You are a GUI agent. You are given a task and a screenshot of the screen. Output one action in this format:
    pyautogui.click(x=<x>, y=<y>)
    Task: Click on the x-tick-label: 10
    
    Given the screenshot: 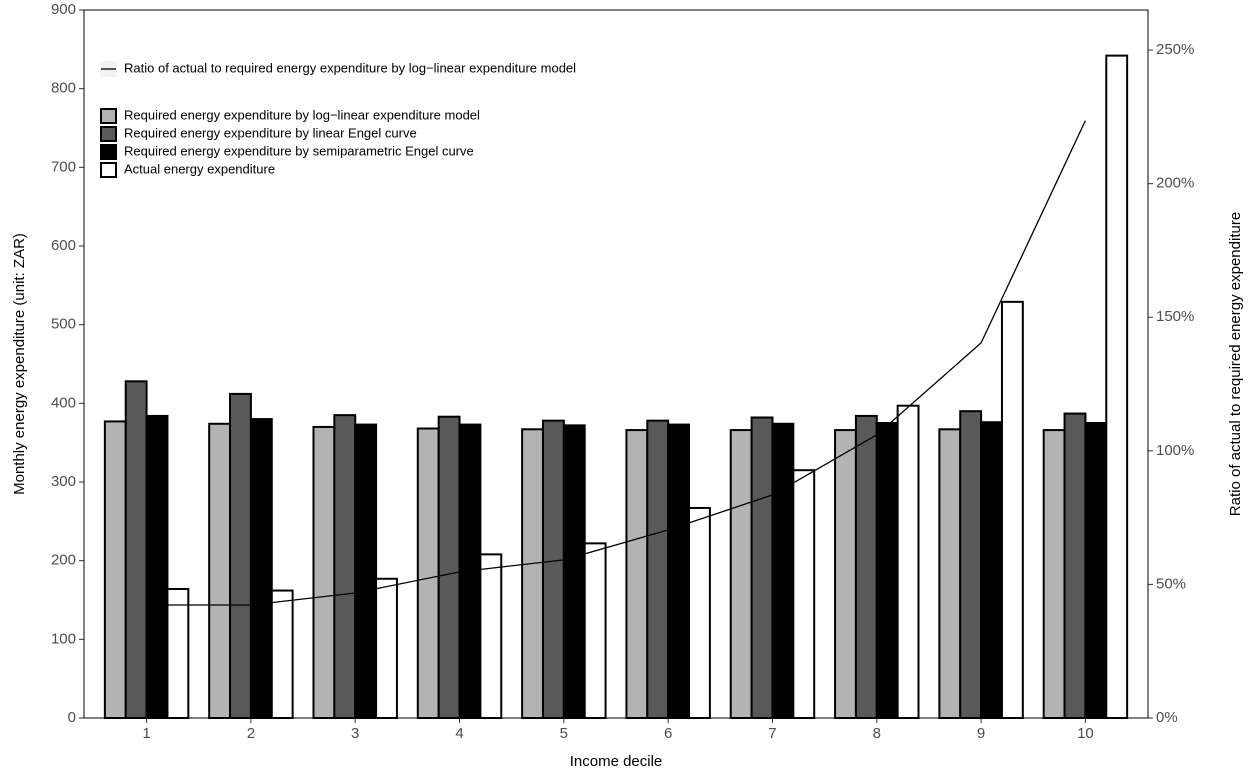 What is the action you would take?
    pyautogui.click(x=1085, y=733)
    